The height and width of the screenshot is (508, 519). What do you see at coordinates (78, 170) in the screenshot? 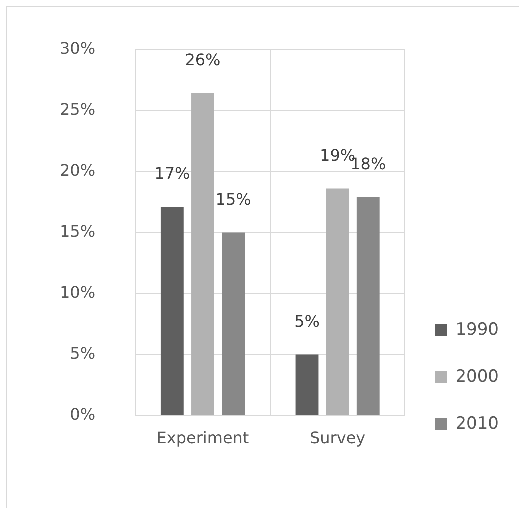
I see `y-tick-label: 20%` at bounding box center [78, 170].